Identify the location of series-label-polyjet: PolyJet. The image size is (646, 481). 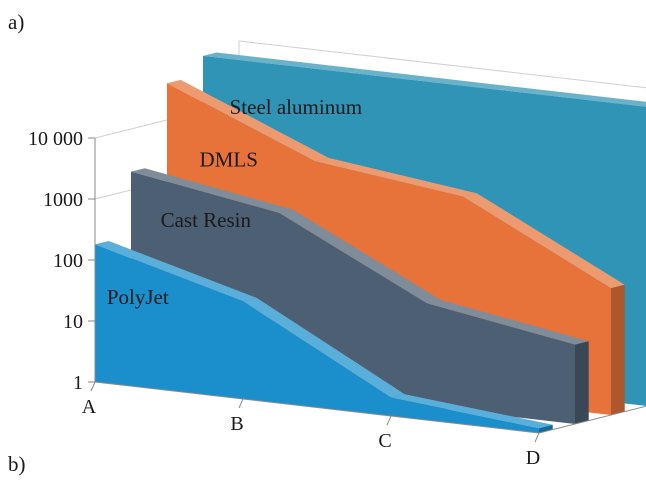
(138, 297).